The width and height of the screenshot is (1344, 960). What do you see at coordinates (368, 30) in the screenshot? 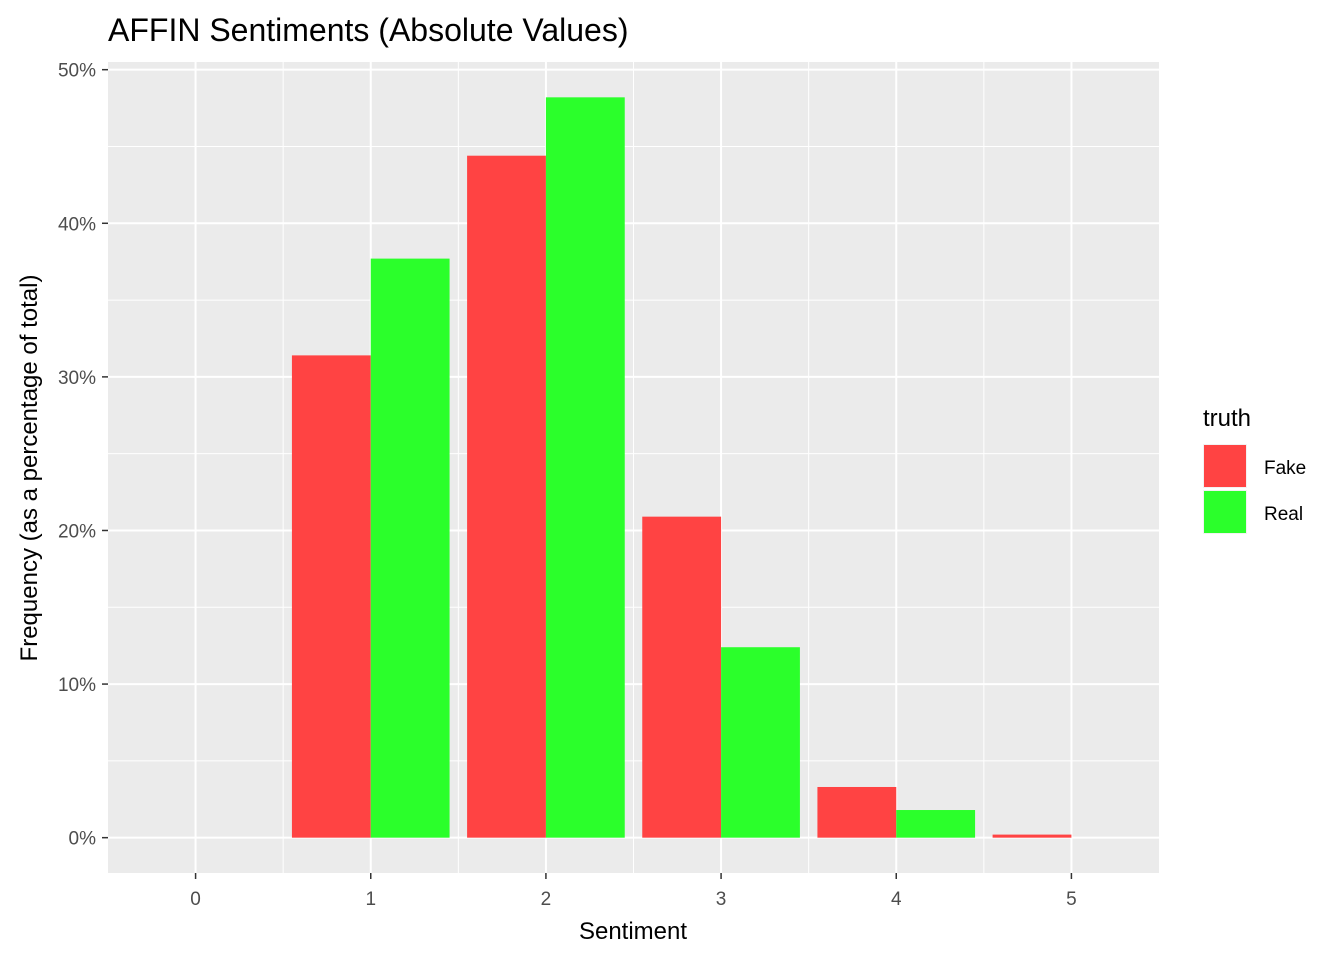
I see `chart-title: AFFIN Sentiments (Absolute Values)` at bounding box center [368, 30].